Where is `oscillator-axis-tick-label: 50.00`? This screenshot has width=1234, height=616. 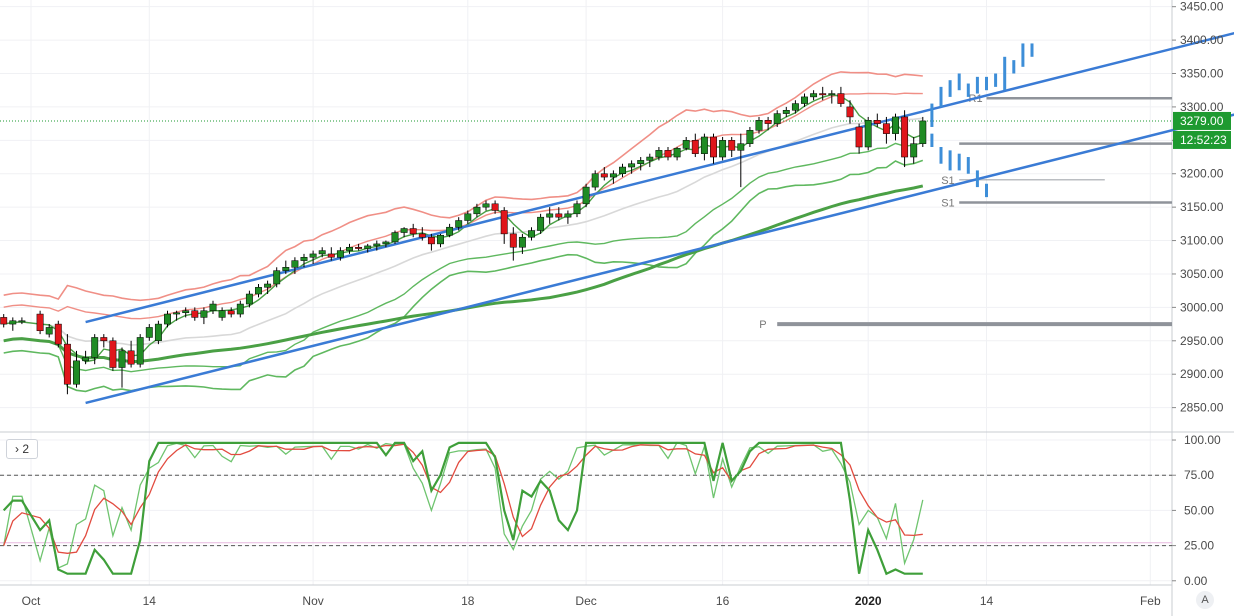 oscillator-axis-tick-label: 50.00 is located at coordinates (1199, 510).